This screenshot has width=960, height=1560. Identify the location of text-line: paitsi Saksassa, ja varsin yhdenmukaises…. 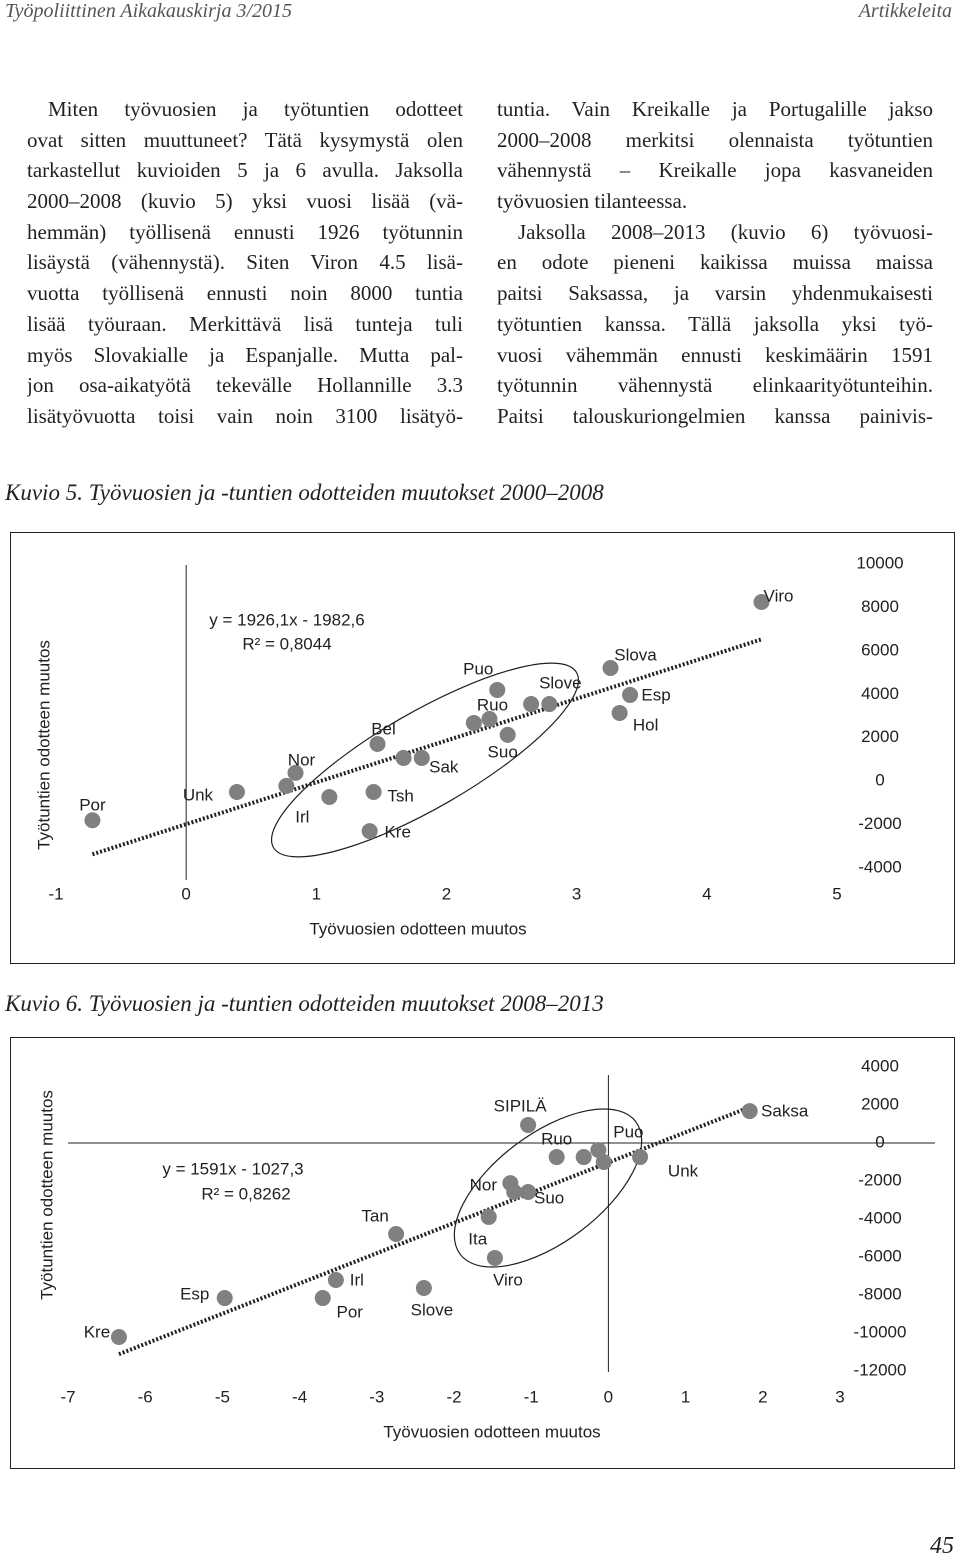
(715, 293).